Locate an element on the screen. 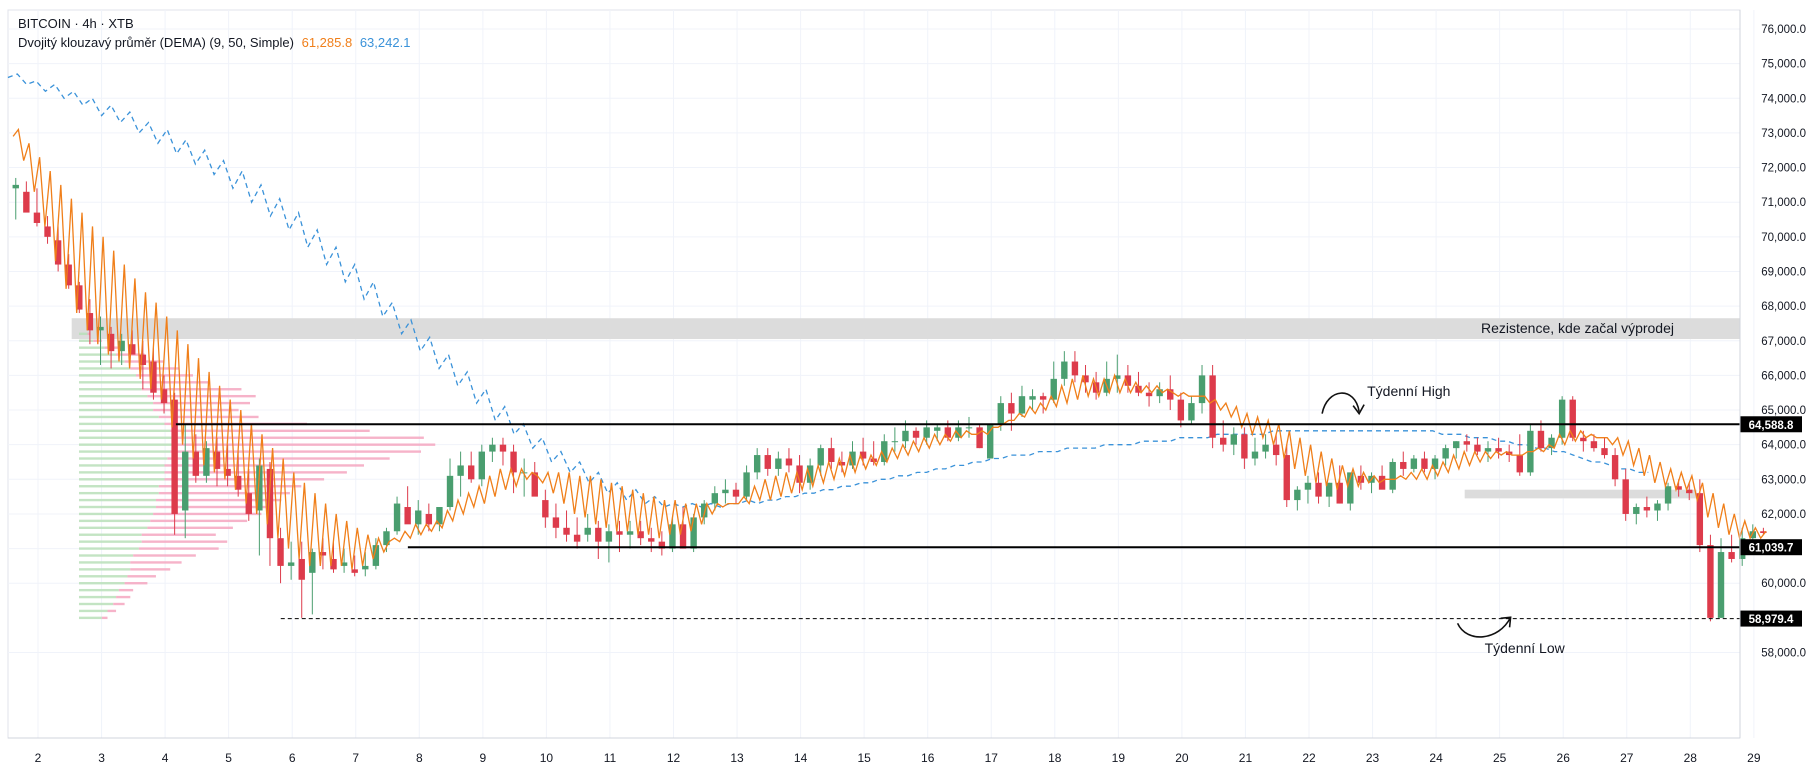  x-tick-label: 5 is located at coordinates (228, 758).